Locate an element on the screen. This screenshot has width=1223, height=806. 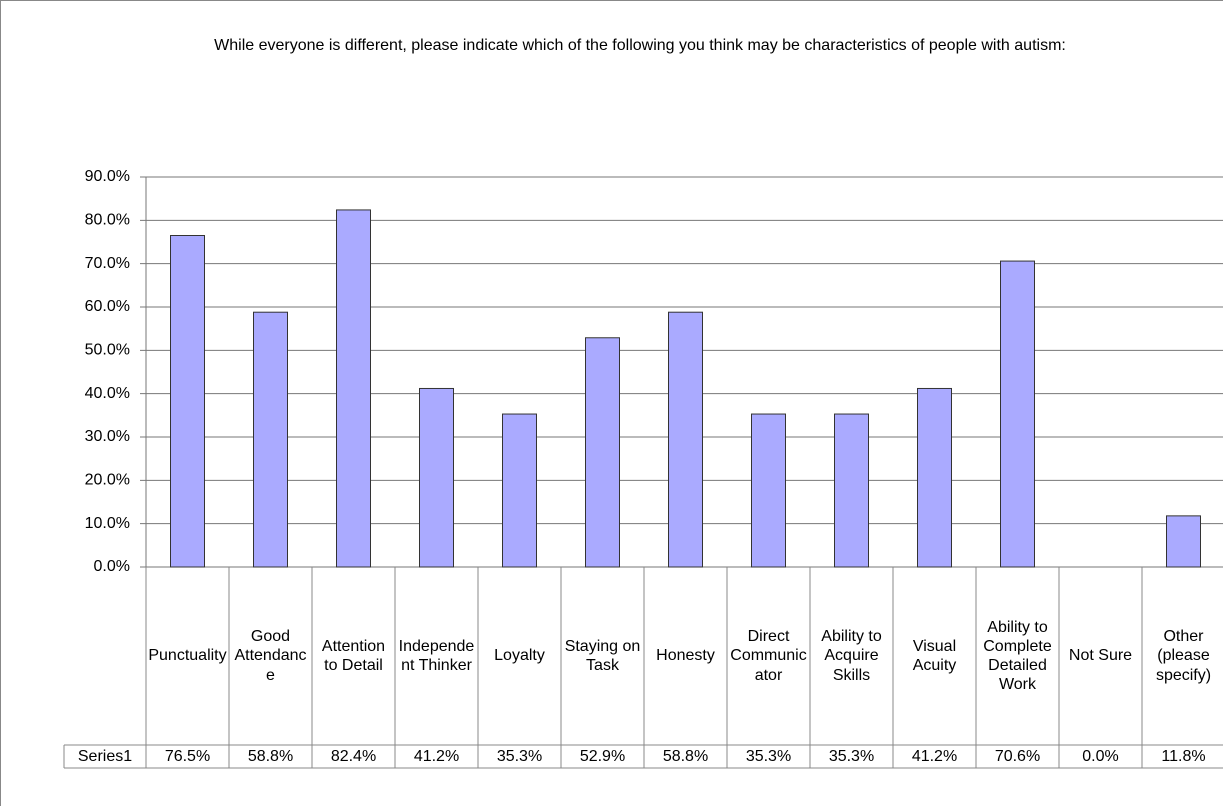
x-tick-label: Punctuality is located at coordinates (187, 656).